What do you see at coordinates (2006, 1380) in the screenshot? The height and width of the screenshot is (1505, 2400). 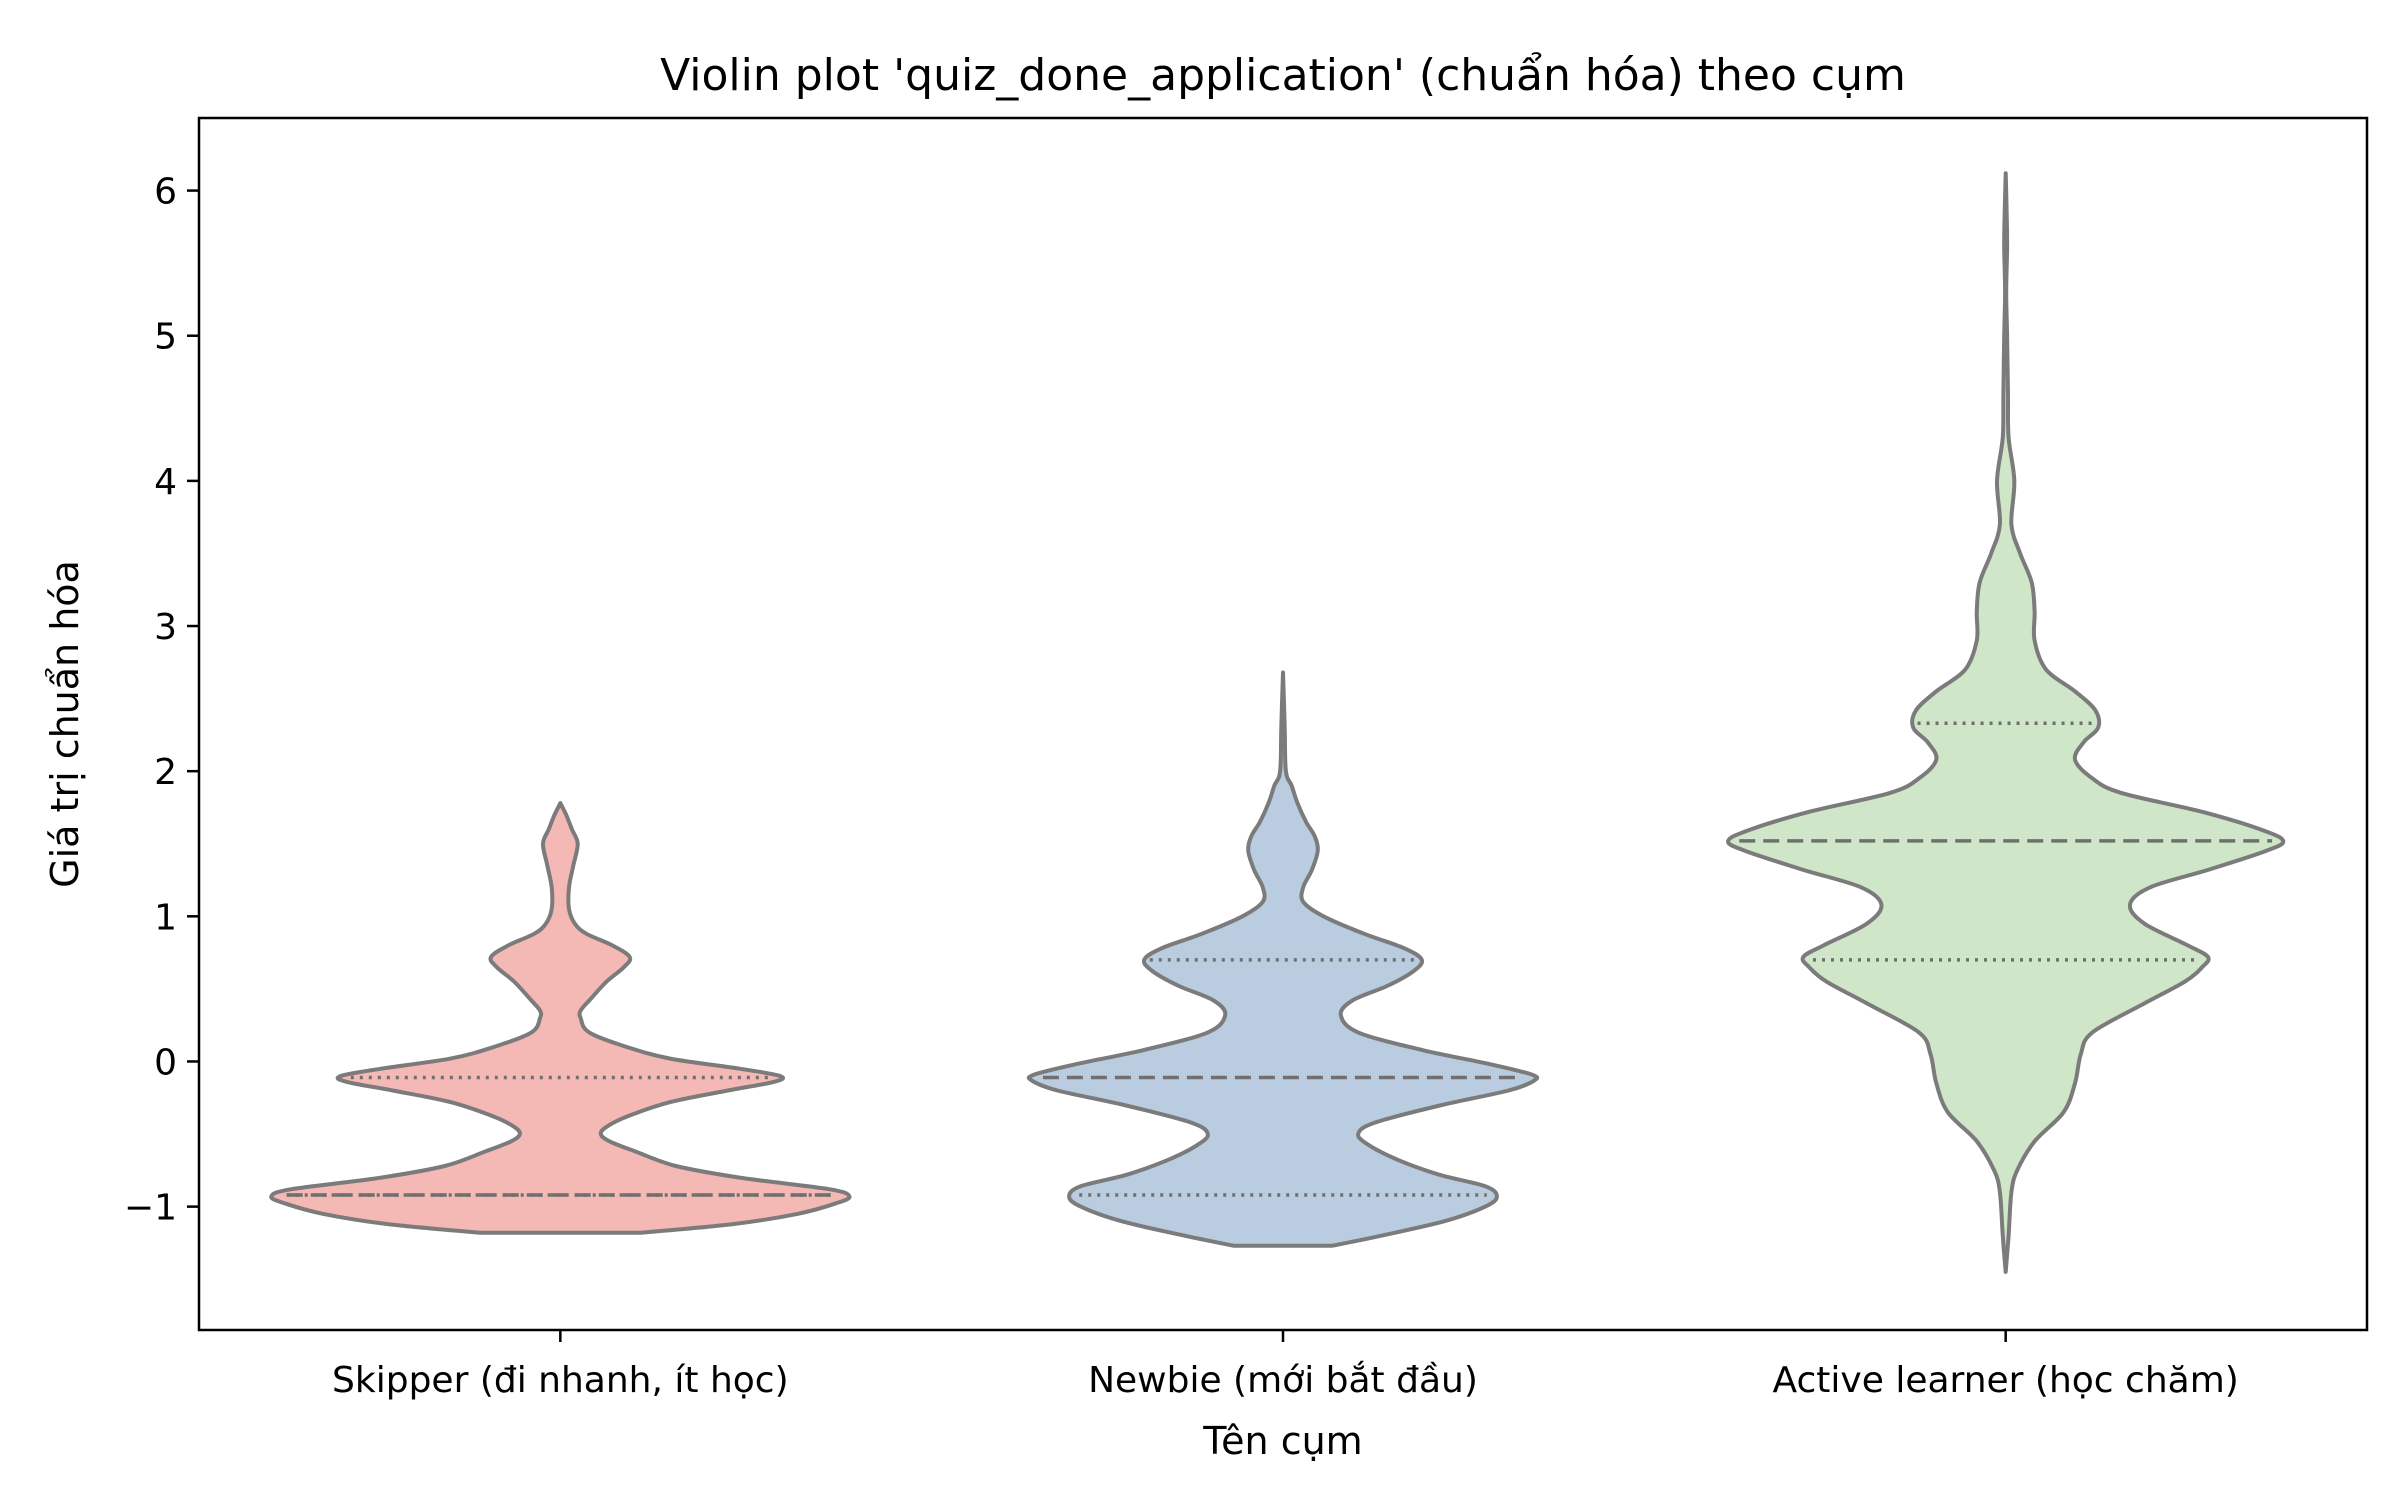 I see `x-tick-label: Active learner (học chăm)` at bounding box center [2006, 1380].